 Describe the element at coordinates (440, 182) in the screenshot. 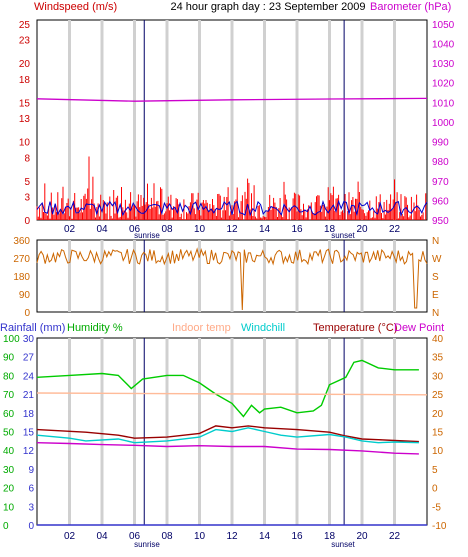

I see `barometer-tick-label: 970` at that location.